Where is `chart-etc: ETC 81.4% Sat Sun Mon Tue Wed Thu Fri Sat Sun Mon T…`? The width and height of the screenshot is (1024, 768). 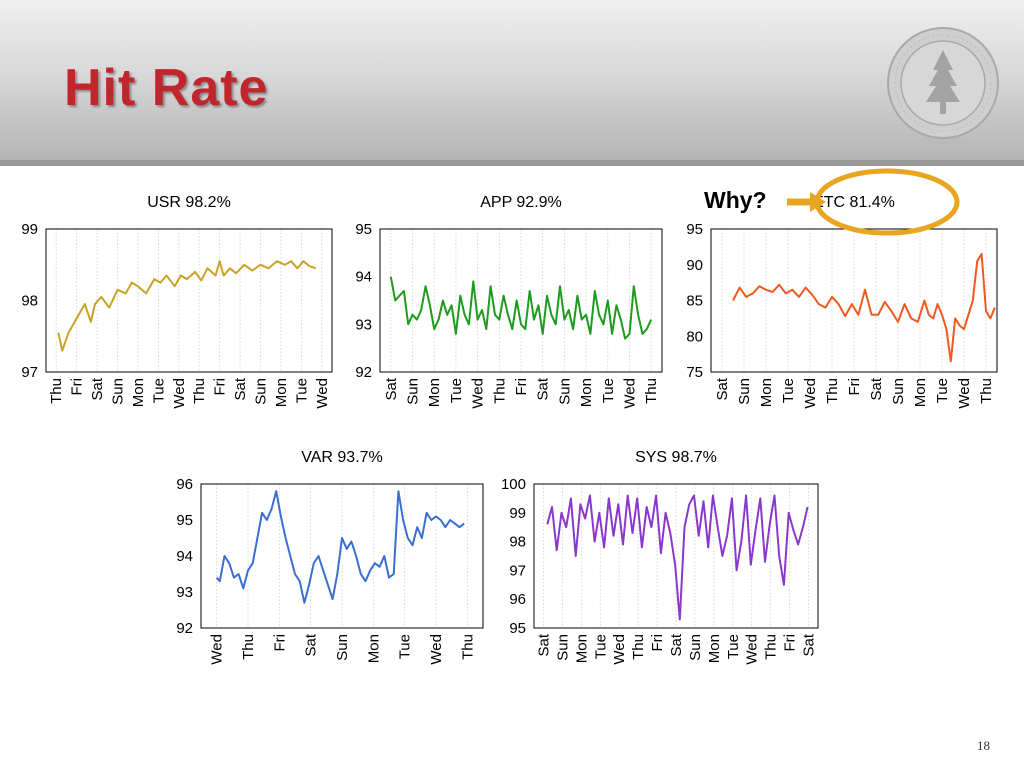
chart-etc: ETC 81.4% Sat Sun Mon Tue Wed Thu Fri Sat Sun Mon T… is located at coordinates (842, 301).